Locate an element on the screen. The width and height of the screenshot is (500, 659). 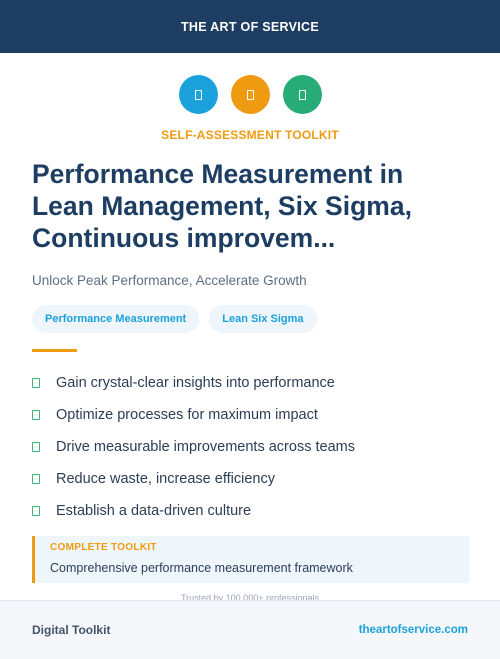
footer-label: Digital Toolkit is located at coordinates (71, 630).